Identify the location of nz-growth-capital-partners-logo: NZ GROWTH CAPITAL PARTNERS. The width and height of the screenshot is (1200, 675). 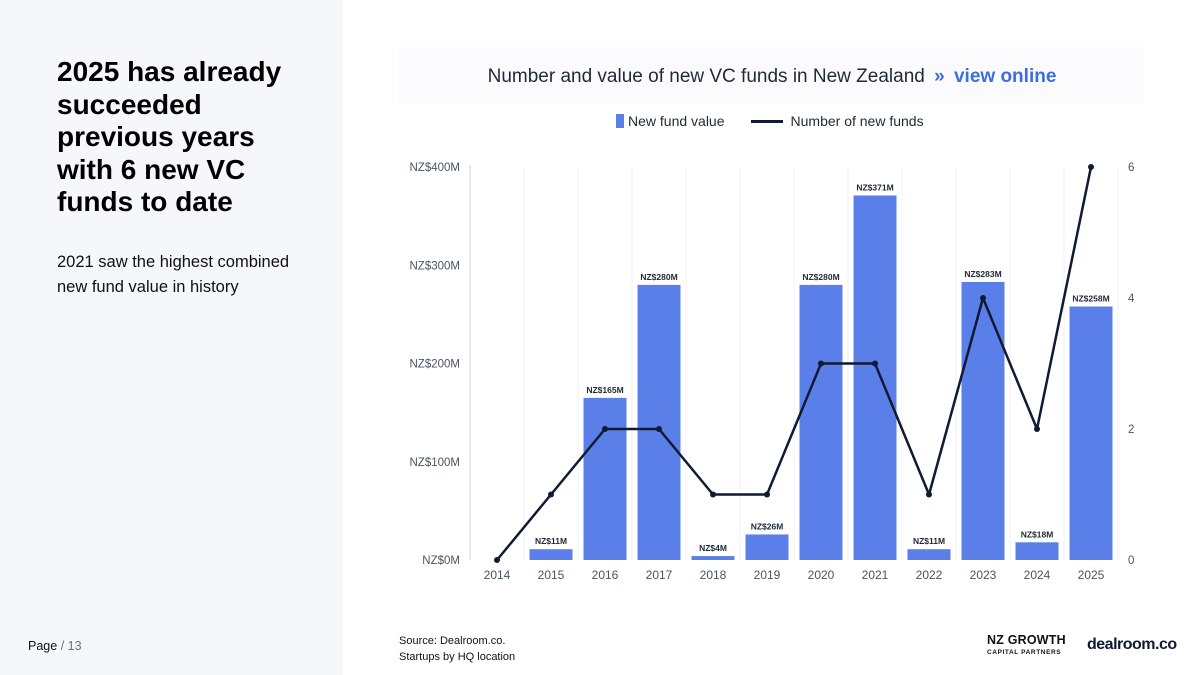
(1027, 645).